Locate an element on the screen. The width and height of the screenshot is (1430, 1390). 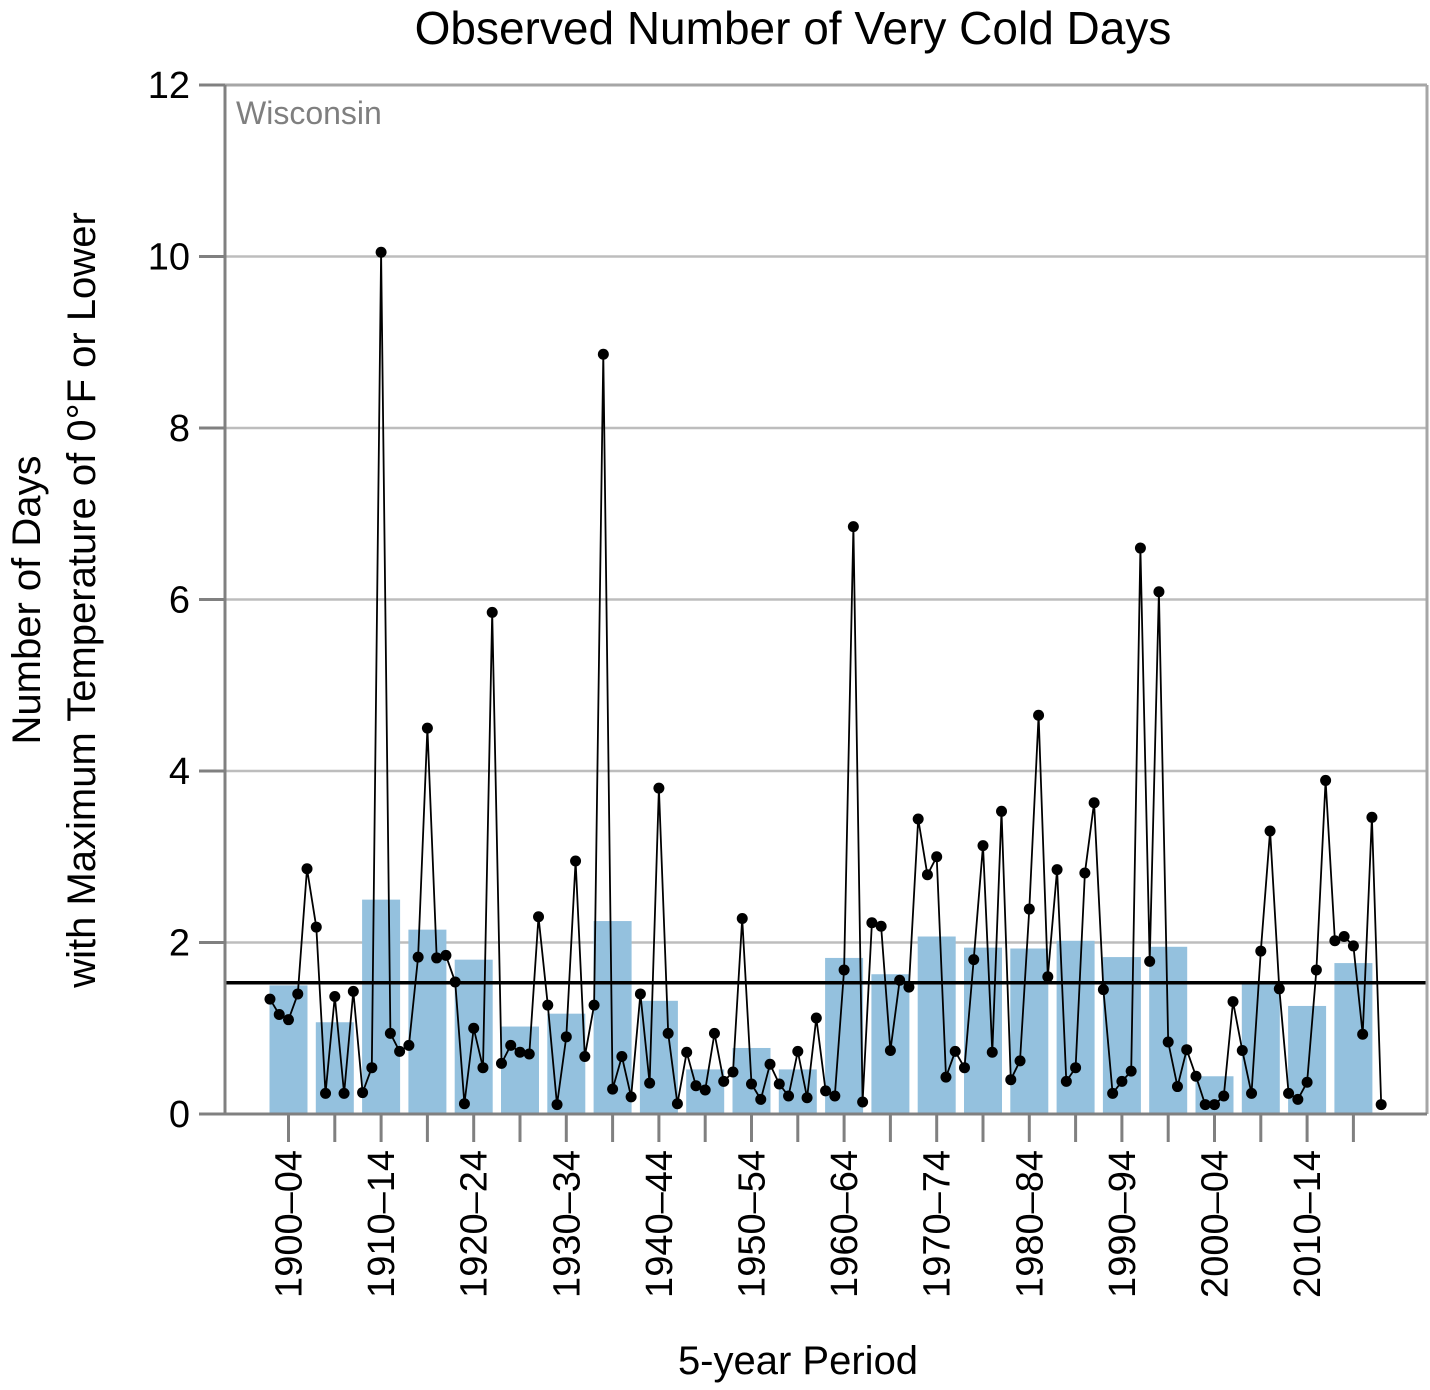
x-tick-label: 1920–24 is located at coordinates (475, 1224).